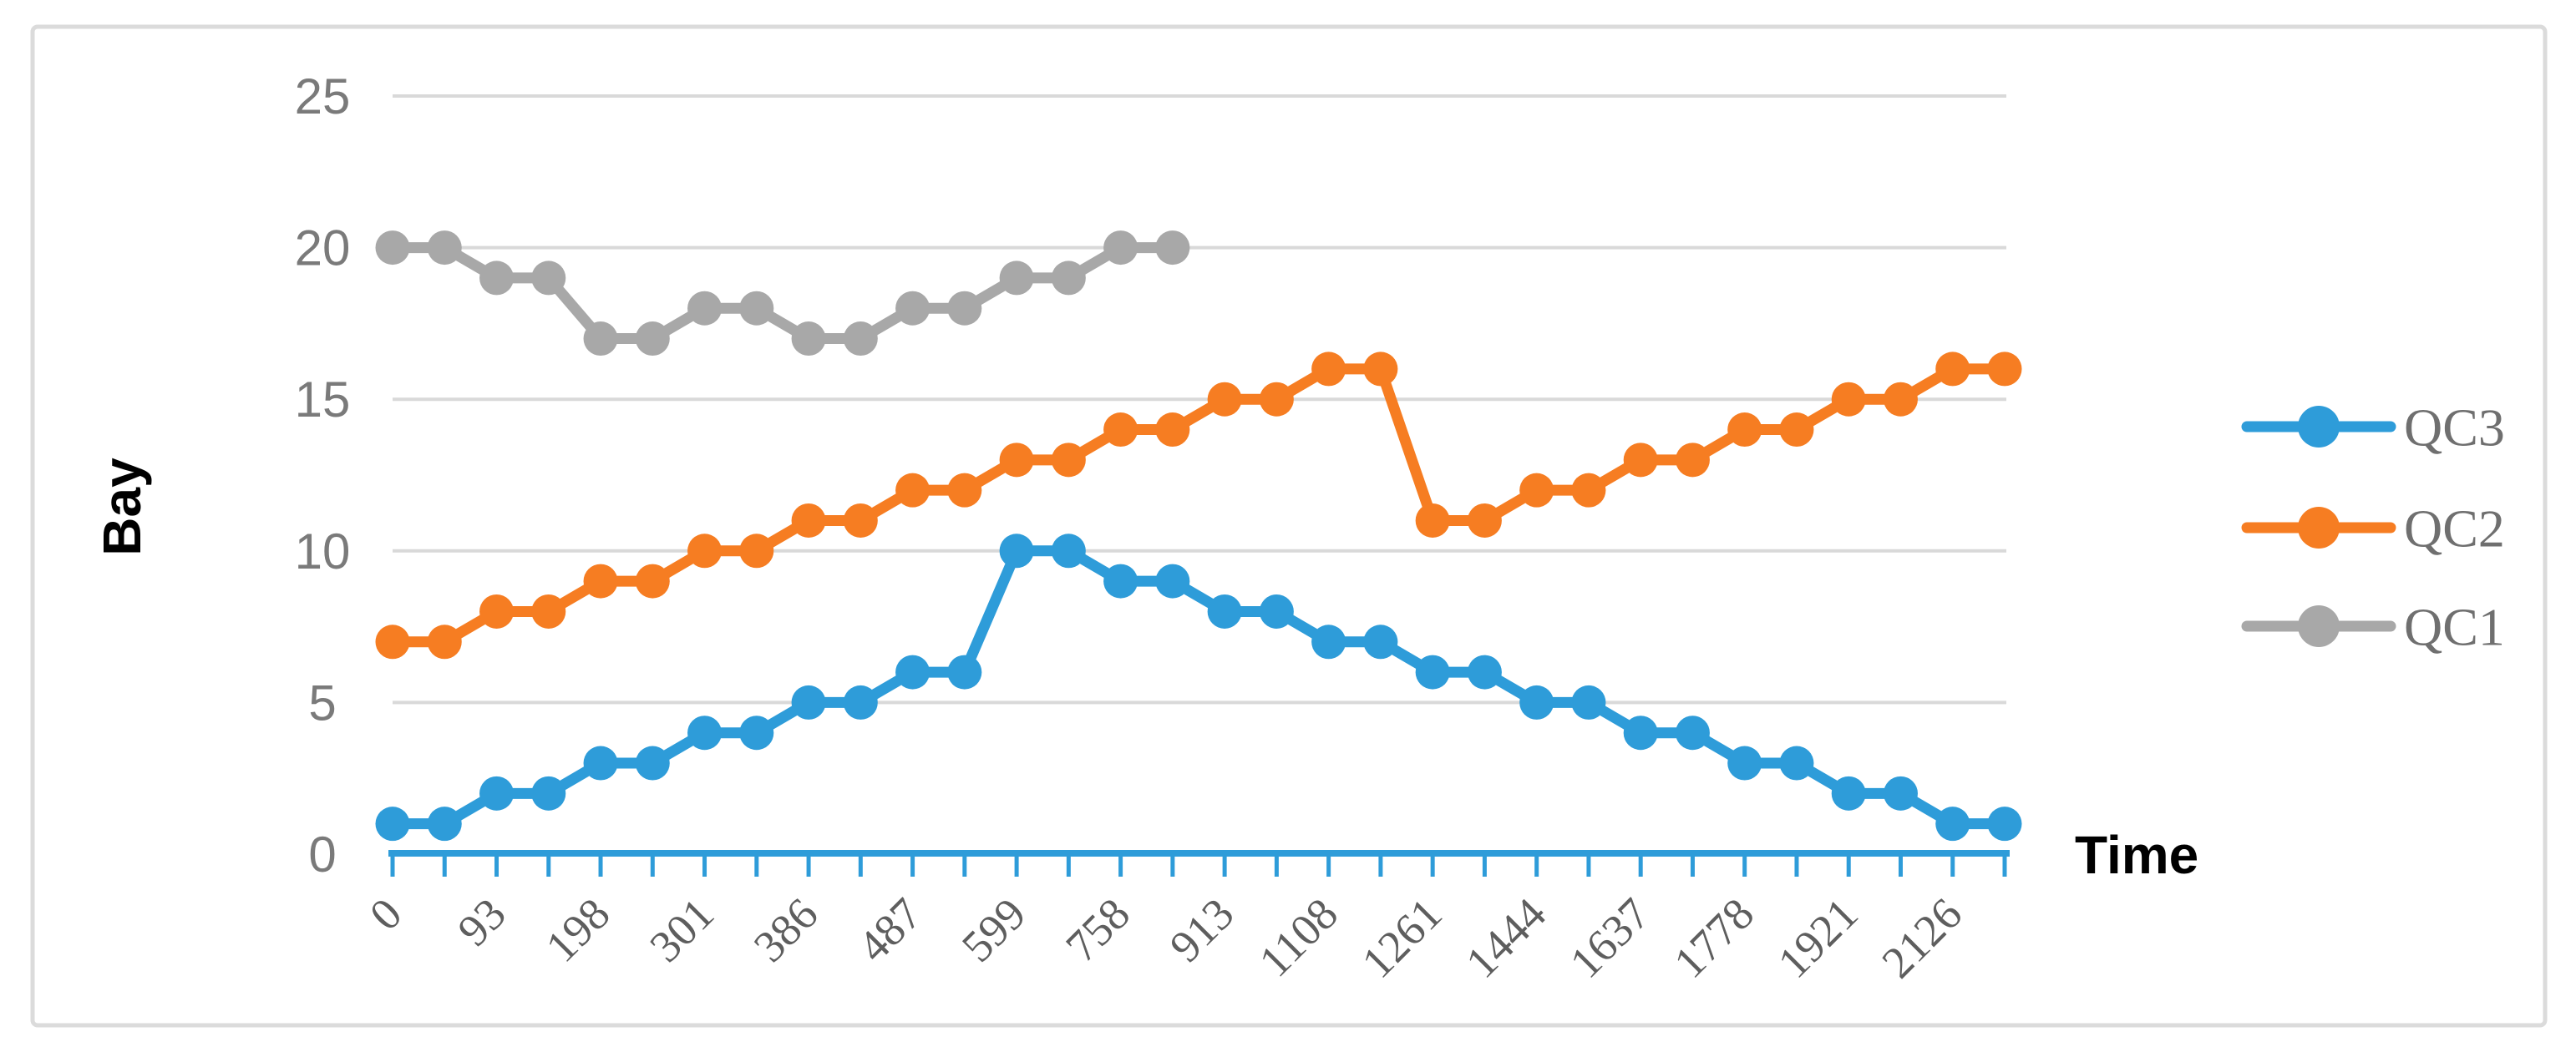 The height and width of the screenshot is (1052, 2576). I want to click on y-tick-label: 10, so click(323, 551).